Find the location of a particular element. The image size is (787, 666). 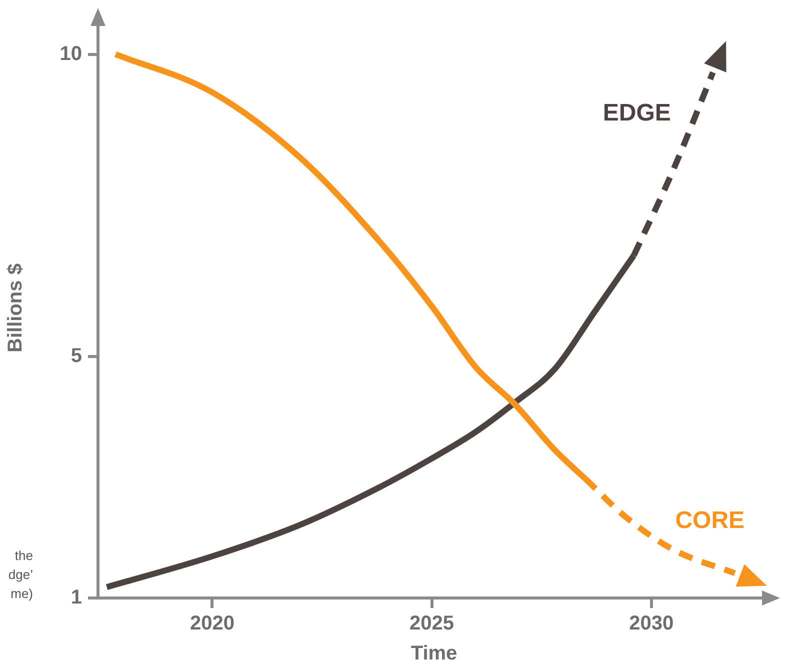

text: dge’ is located at coordinates (21, 574).